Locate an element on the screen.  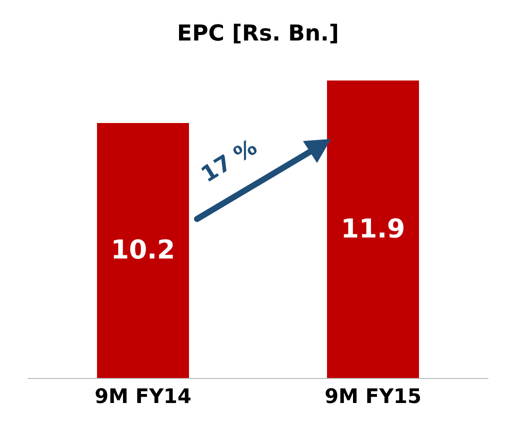
data-label: 10.2 is located at coordinates (143, 251).